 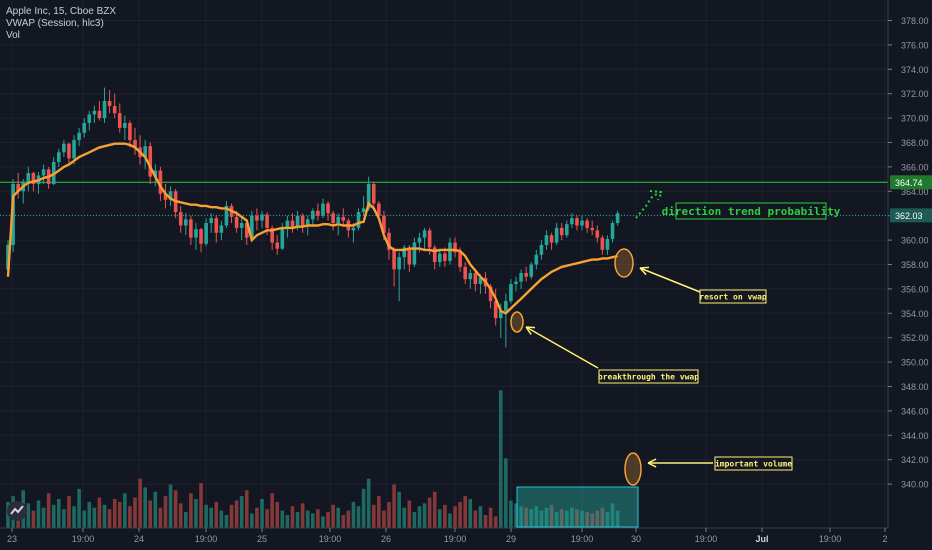 I want to click on volume-annotation: important volume, so click(x=753, y=463).